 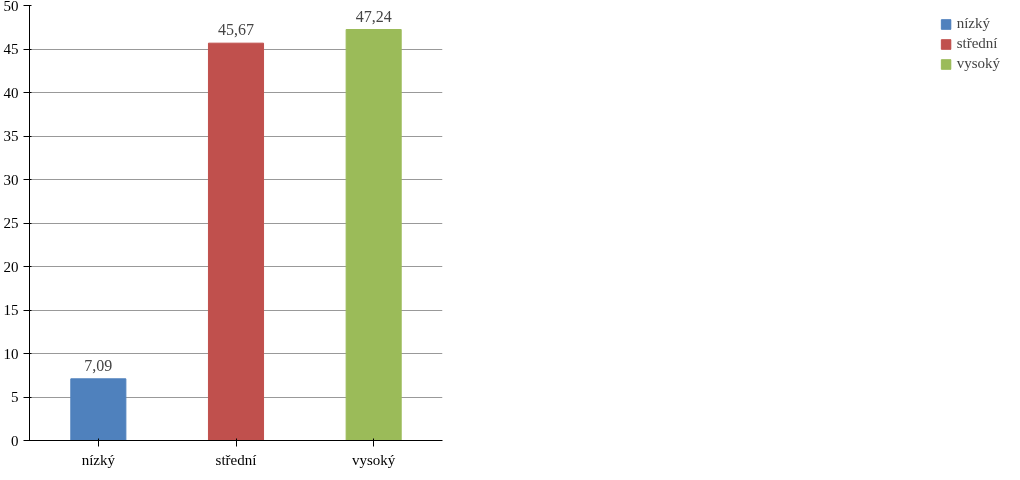 What do you see at coordinates (373, 16) in the screenshot?
I see `data-label: 47,24` at bounding box center [373, 16].